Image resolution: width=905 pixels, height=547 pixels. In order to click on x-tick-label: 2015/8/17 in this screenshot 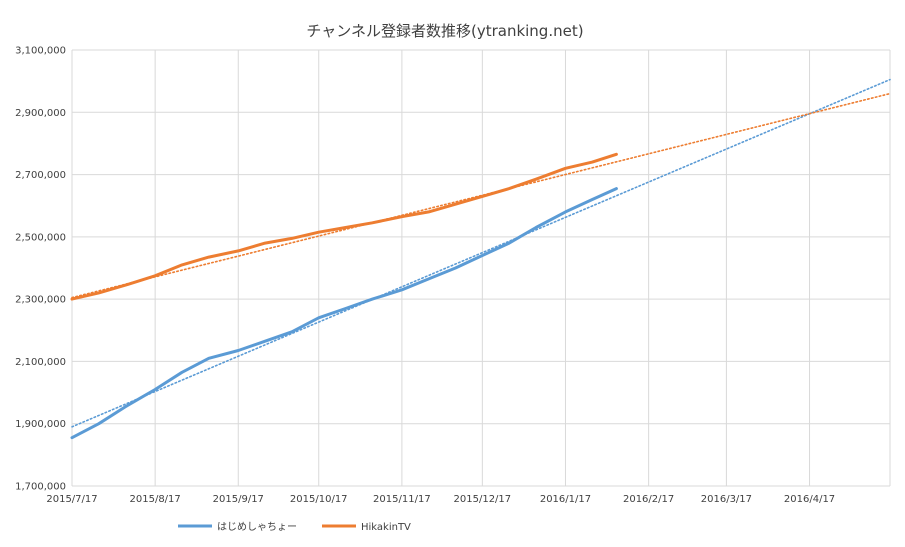, I will do `click(155, 499)`.